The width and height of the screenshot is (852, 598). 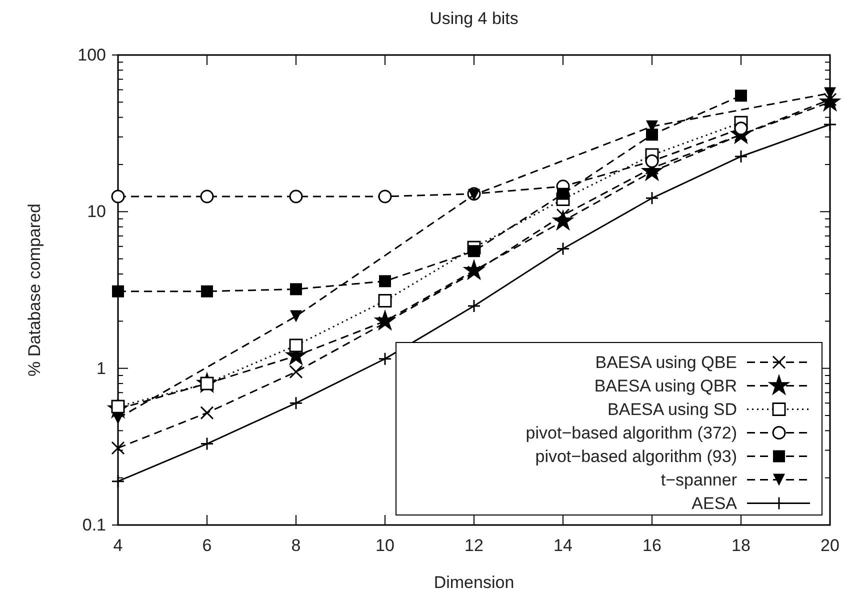 I want to click on y-axis-title: % Database compared, so click(x=34, y=290).